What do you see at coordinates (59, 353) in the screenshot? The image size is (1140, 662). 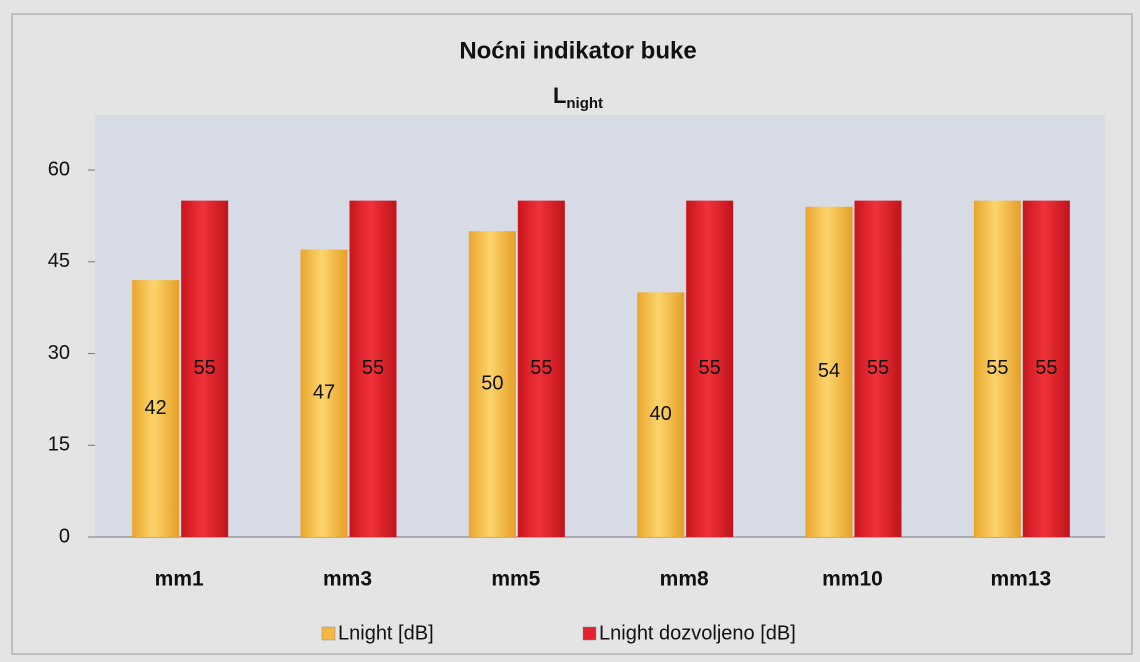 I see `y-tick-label: 30` at bounding box center [59, 353].